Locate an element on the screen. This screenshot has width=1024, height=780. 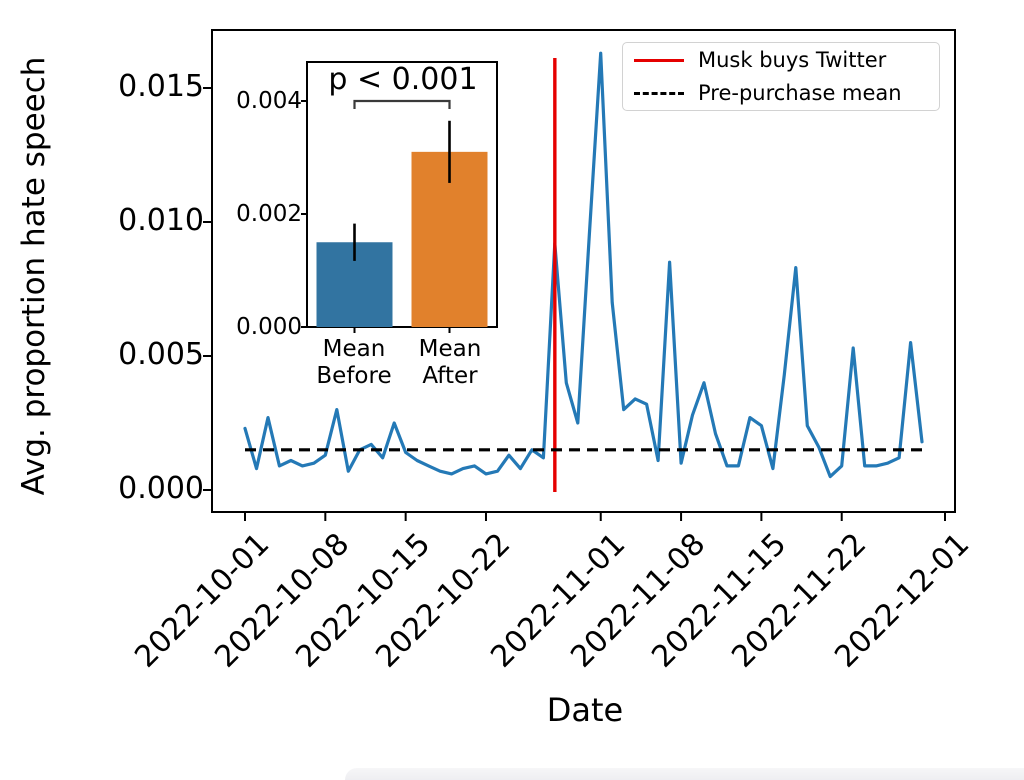
page-bottom-shadow is located at coordinates (684, 774).